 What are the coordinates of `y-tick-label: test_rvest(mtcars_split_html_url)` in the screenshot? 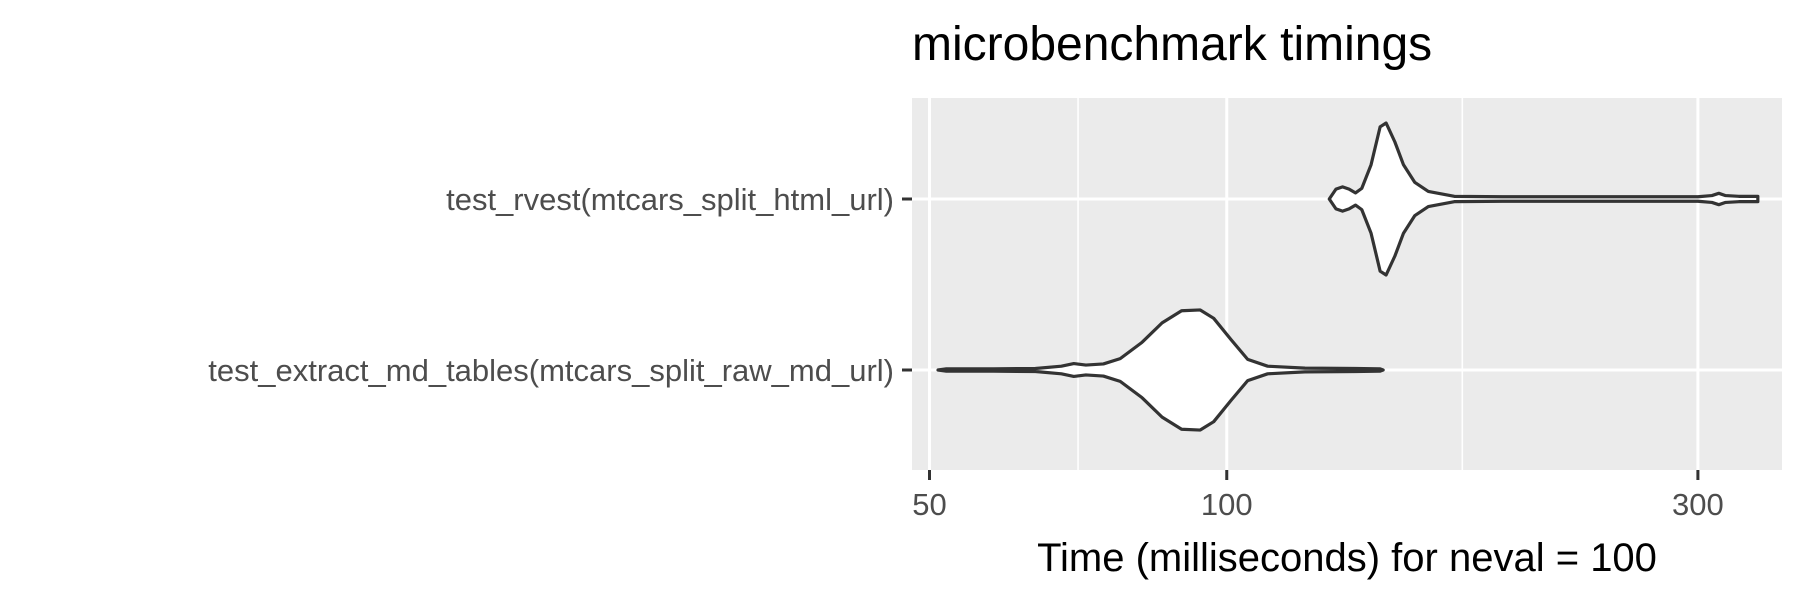 It's located at (670, 199).